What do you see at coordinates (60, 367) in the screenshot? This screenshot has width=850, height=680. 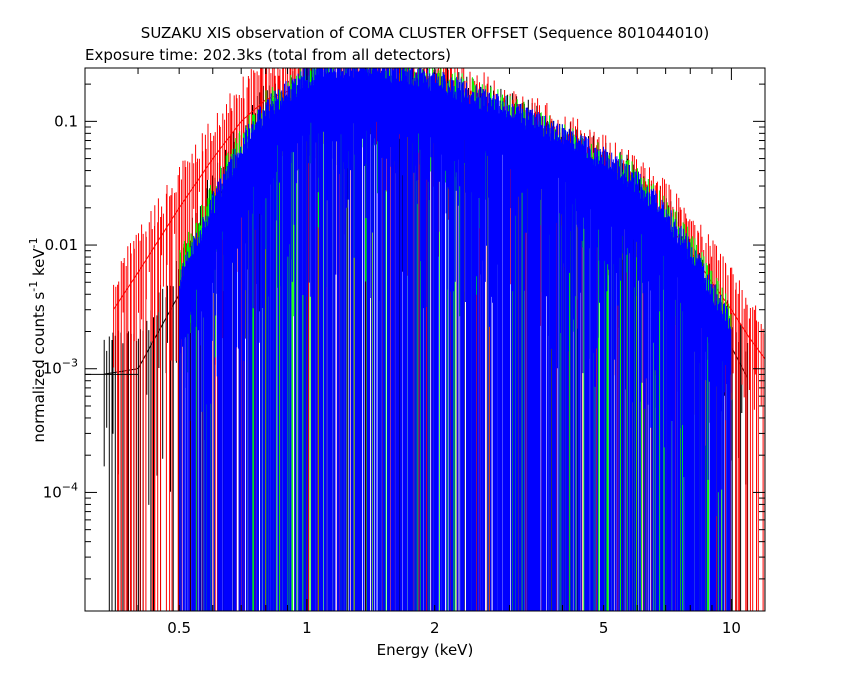 I see `y-tick-label: 10⁻³` at bounding box center [60, 367].